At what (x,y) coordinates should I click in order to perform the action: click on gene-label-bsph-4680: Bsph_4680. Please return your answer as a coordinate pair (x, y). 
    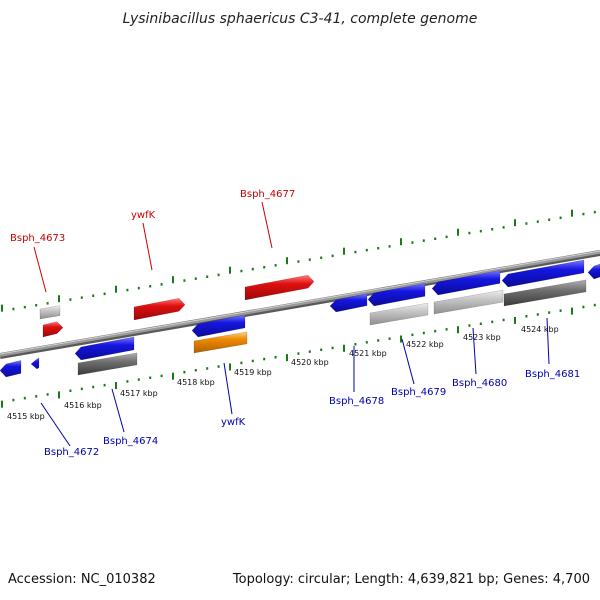
    Looking at the image, I should click on (479, 383).